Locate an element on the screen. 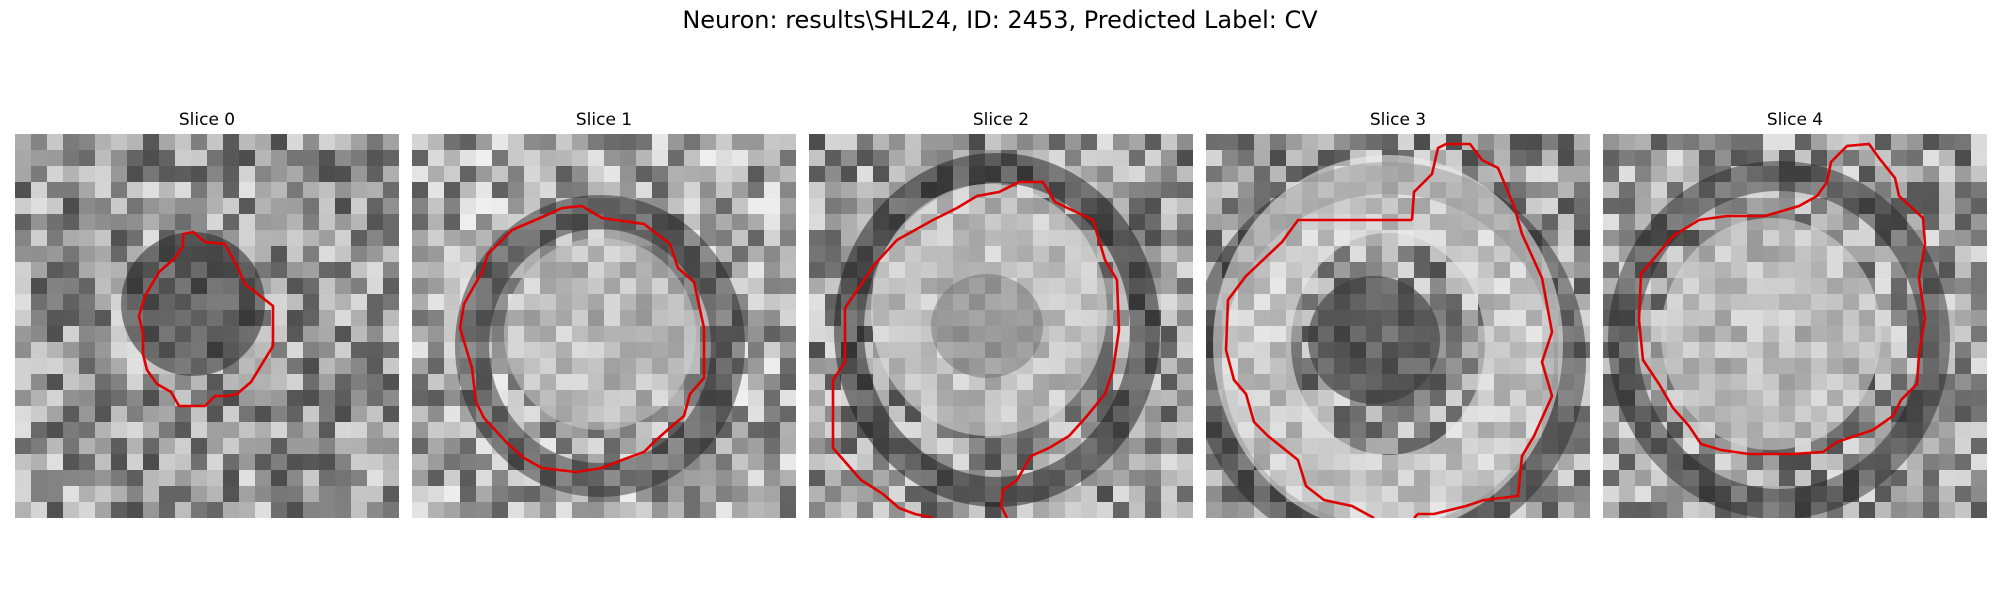  dark-cell-center is located at coordinates (987, 326).